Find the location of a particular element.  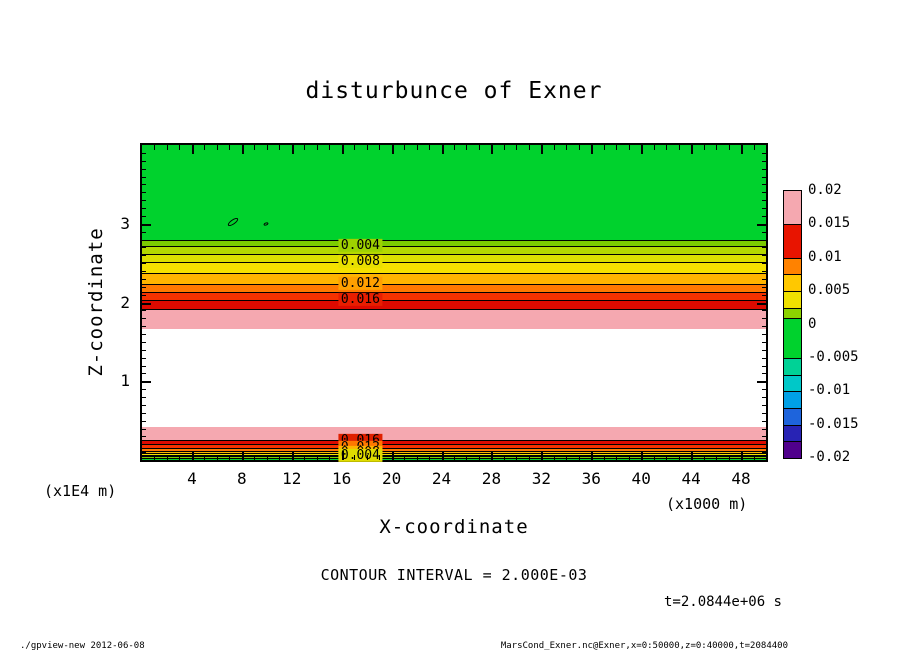

colorbar-label: -0.015 is located at coordinates (833, 423).